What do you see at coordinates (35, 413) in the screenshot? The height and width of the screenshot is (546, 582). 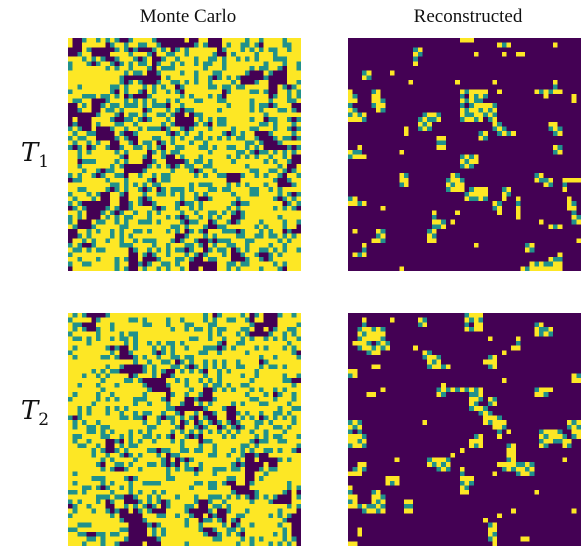 I see `row-label-t2: T2` at bounding box center [35, 413].